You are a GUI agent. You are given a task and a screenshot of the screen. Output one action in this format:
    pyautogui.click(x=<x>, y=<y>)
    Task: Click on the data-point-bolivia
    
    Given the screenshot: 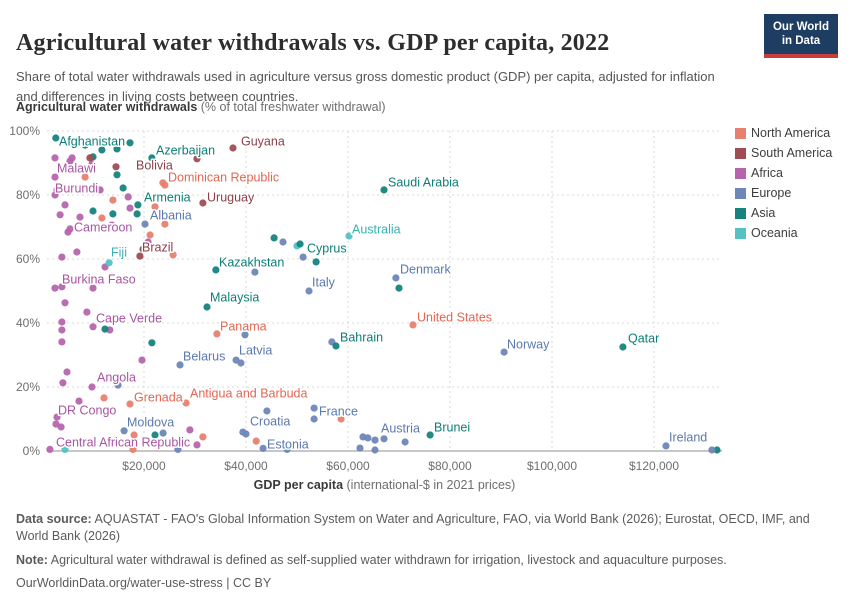 What is the action you would take?
    pyautogui.click(x=116, y=167)
    